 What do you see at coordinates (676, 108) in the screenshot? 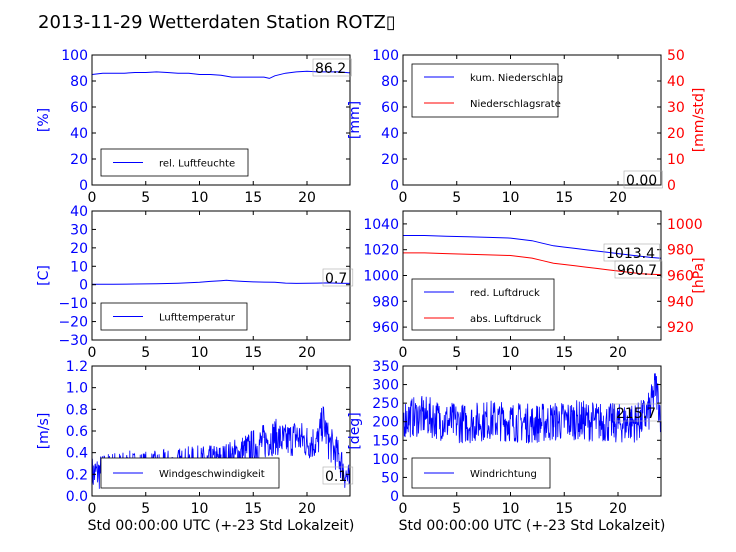
I see `y2-tick-label: 30` at bounding box center [676, 108].